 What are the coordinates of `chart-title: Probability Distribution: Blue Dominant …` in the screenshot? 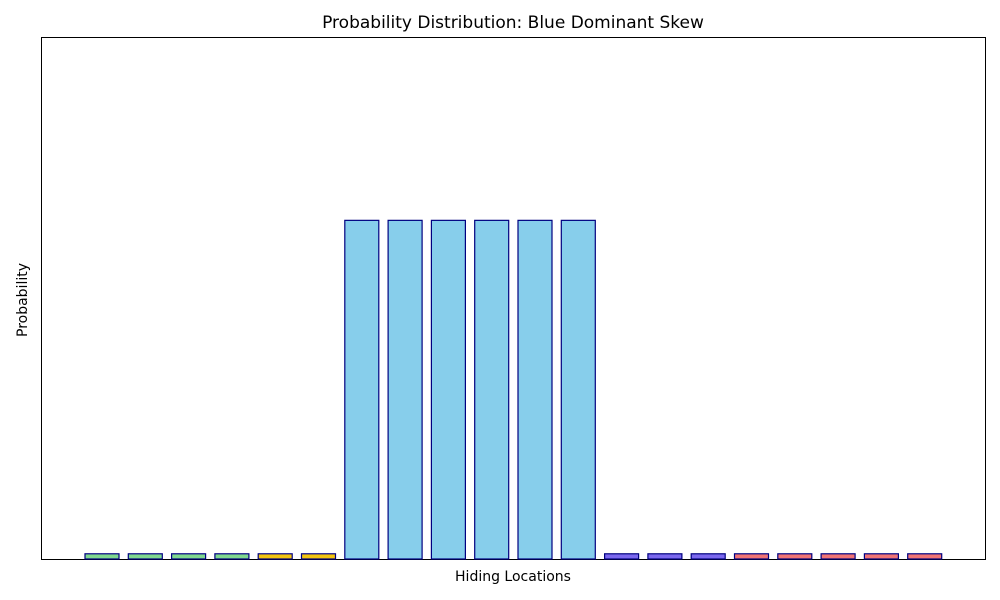 It's located at (513, 23).